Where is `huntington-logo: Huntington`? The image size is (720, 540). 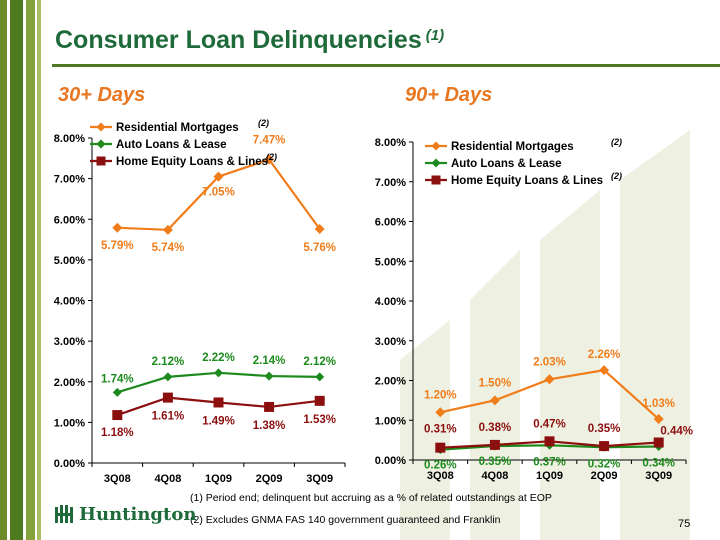 huntington-logo: Huntington is located at coordinates (125, 514).